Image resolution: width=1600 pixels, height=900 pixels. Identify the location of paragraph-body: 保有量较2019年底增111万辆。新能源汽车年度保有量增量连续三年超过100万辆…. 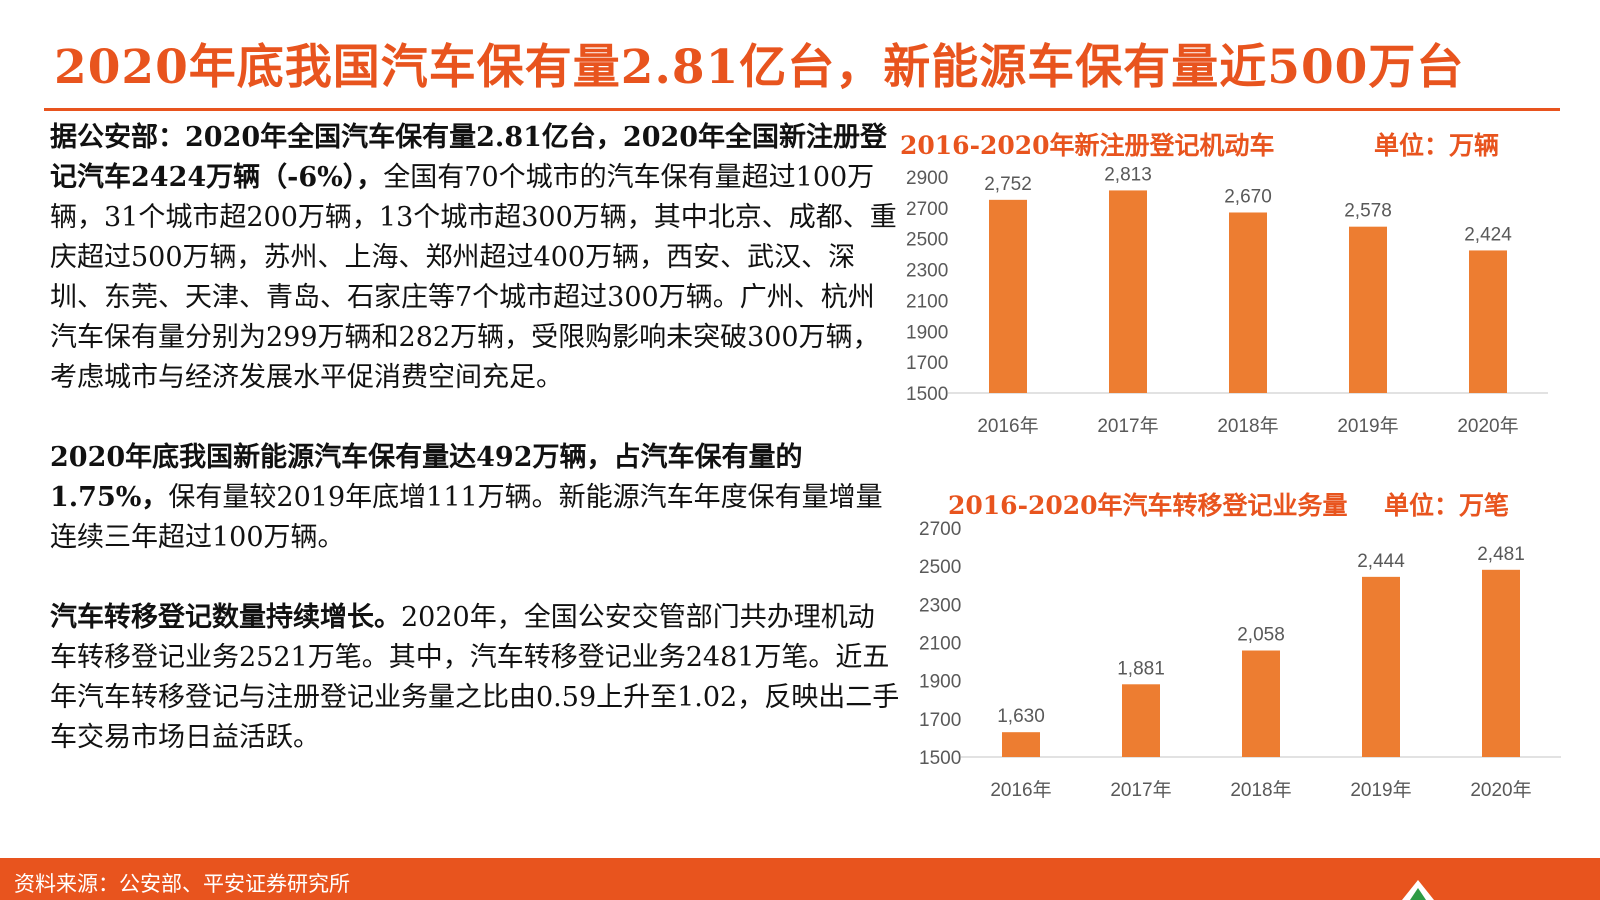
(466, 517).